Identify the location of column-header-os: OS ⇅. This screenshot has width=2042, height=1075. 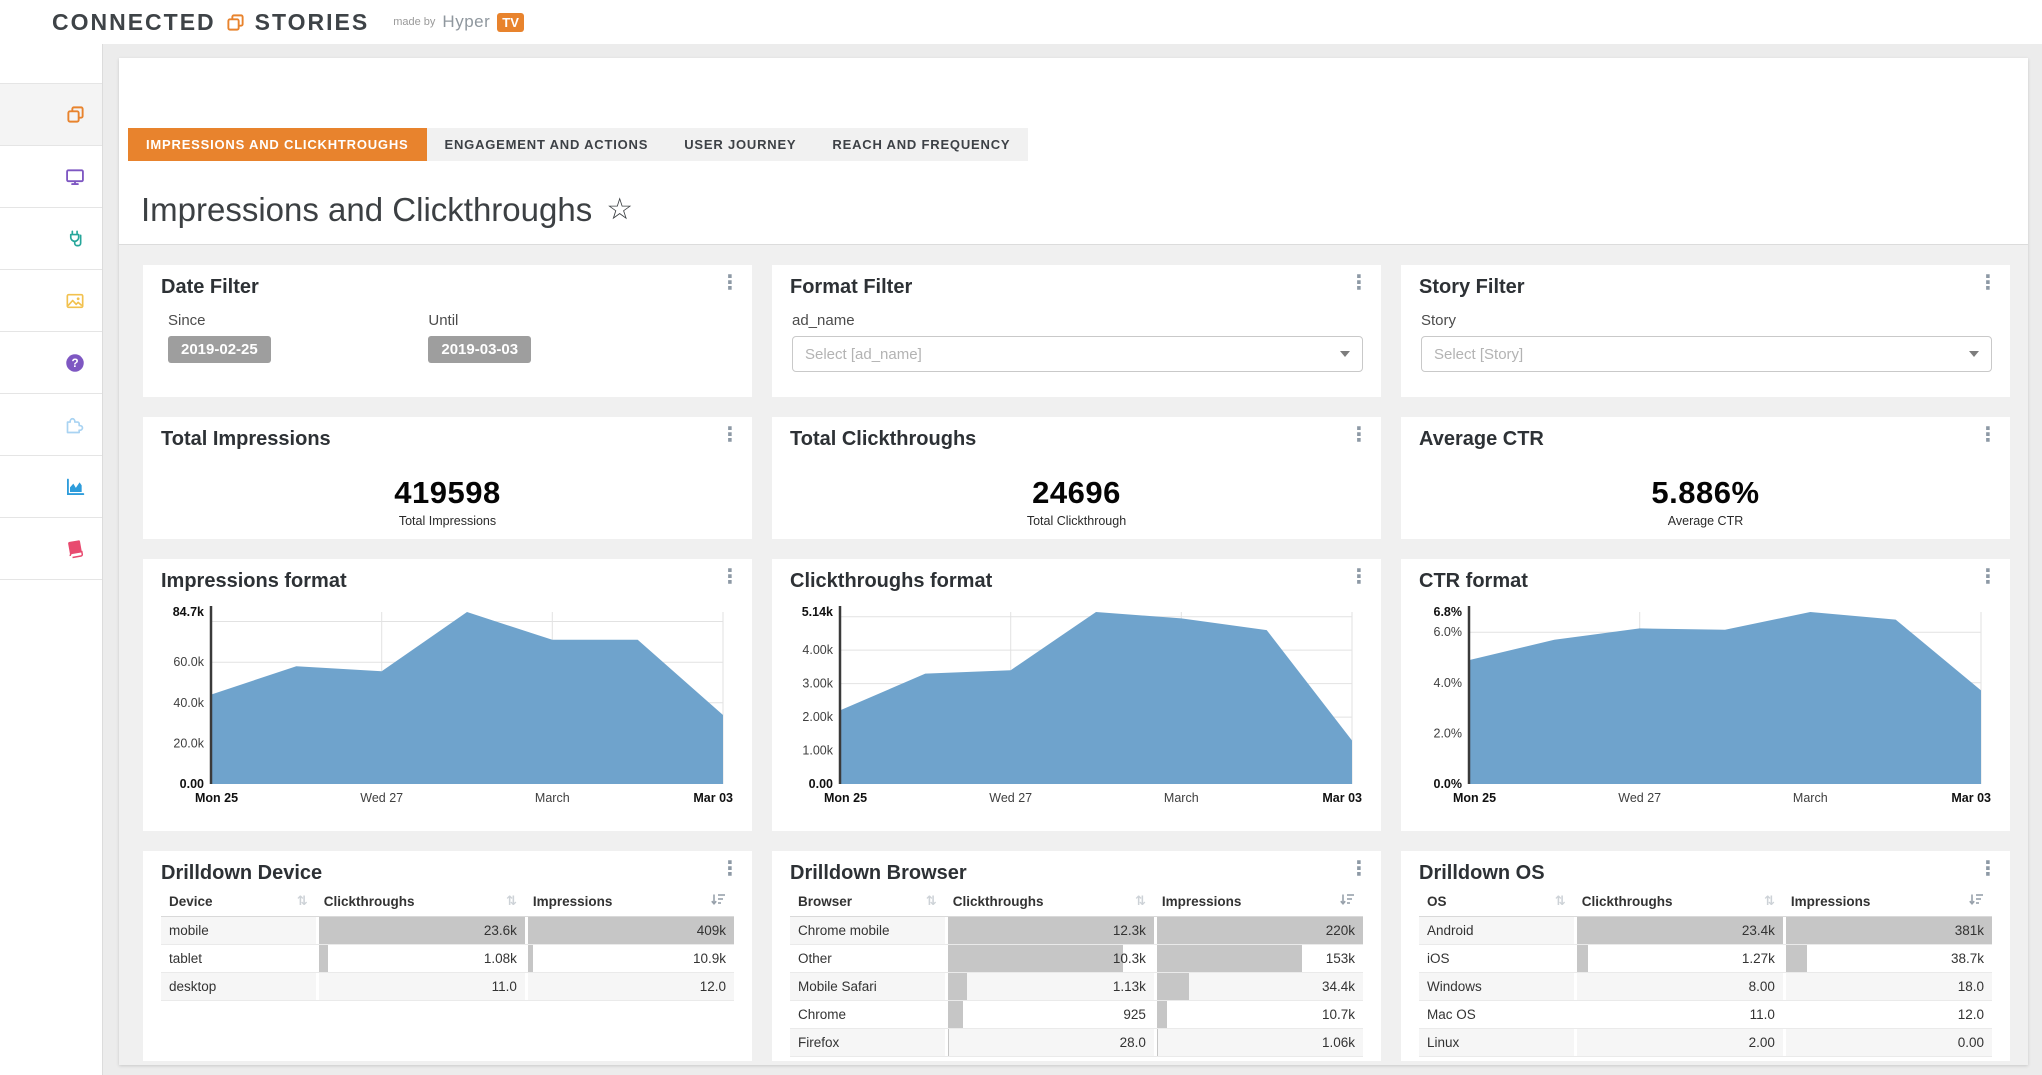
(1496, 903).